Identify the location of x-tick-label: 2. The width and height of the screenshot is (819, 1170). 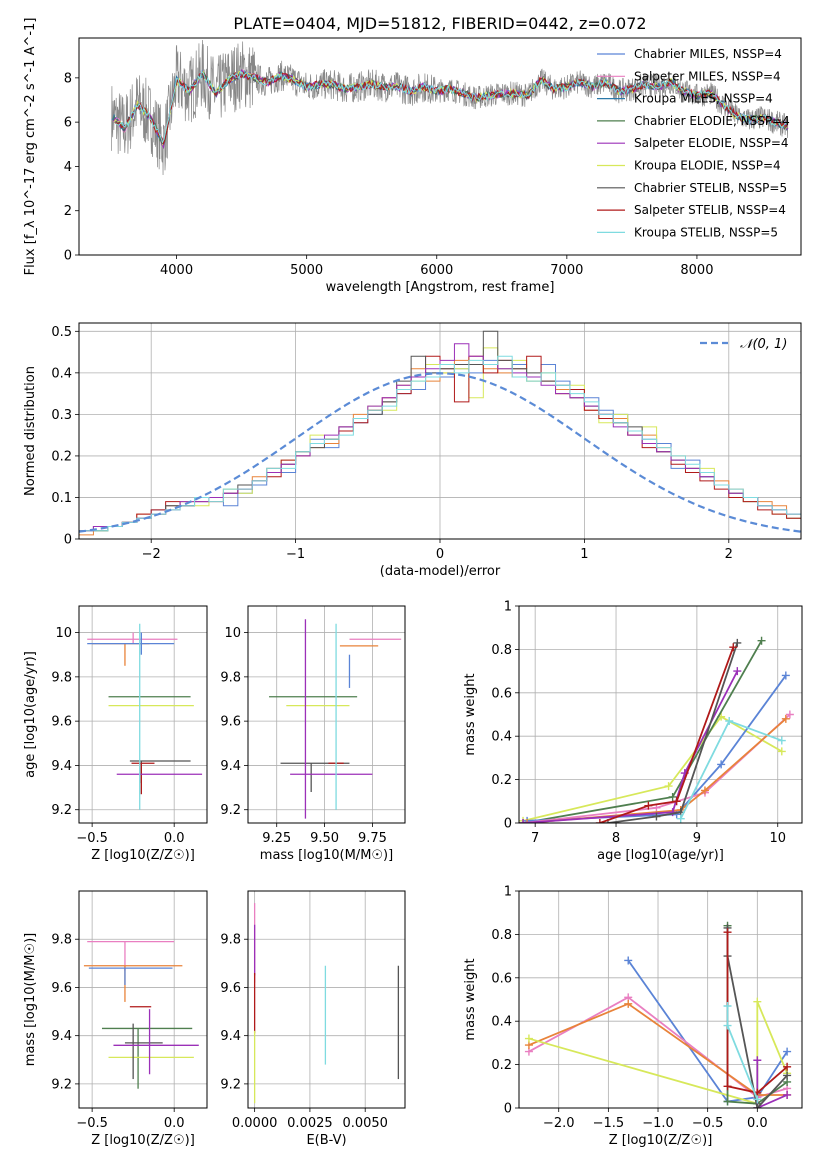
(729, 554).